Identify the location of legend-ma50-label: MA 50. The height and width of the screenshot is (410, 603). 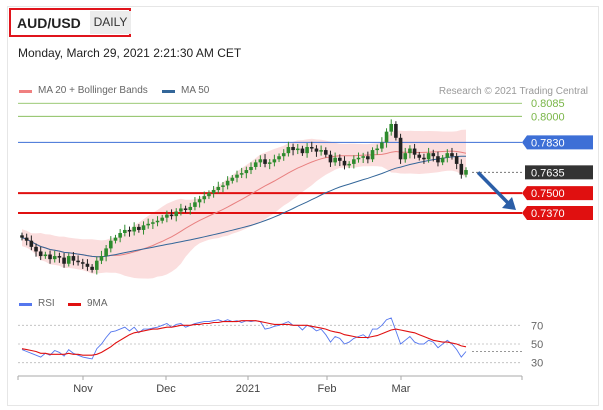
(195, 90).